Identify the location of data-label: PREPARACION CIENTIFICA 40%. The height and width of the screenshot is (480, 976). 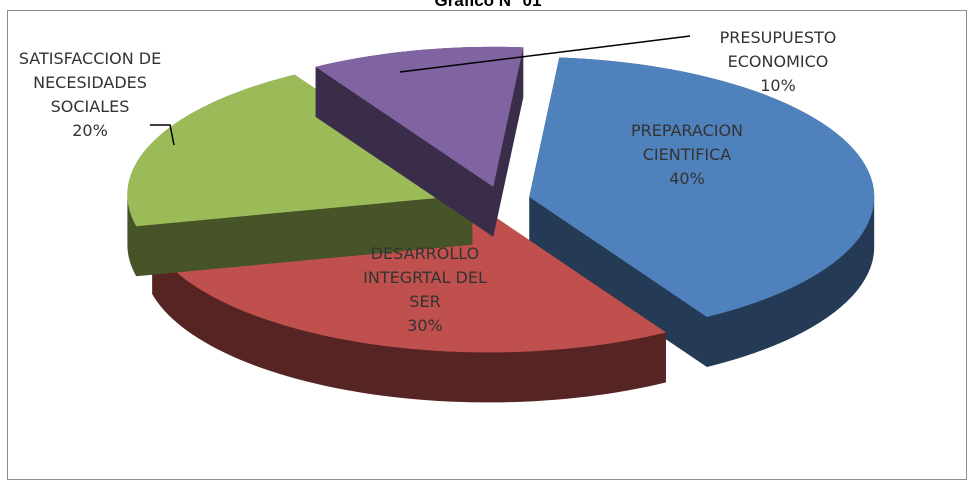
(687, 155).